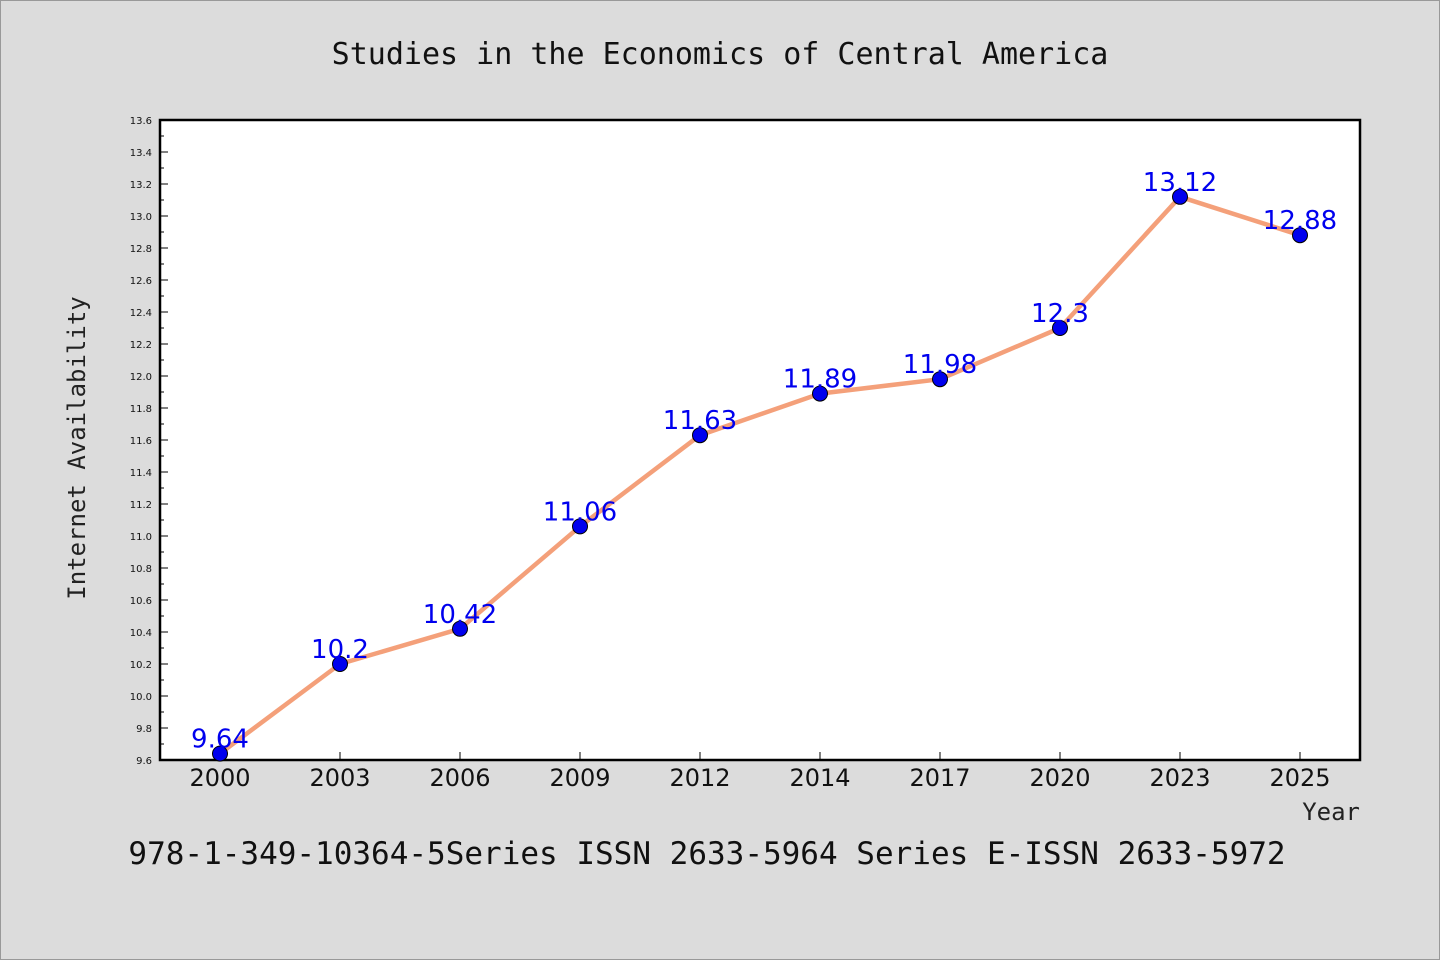 This screenshot has width=1440, height=960. I want to click on x-tick-label: 2023, so click(1179, 778).